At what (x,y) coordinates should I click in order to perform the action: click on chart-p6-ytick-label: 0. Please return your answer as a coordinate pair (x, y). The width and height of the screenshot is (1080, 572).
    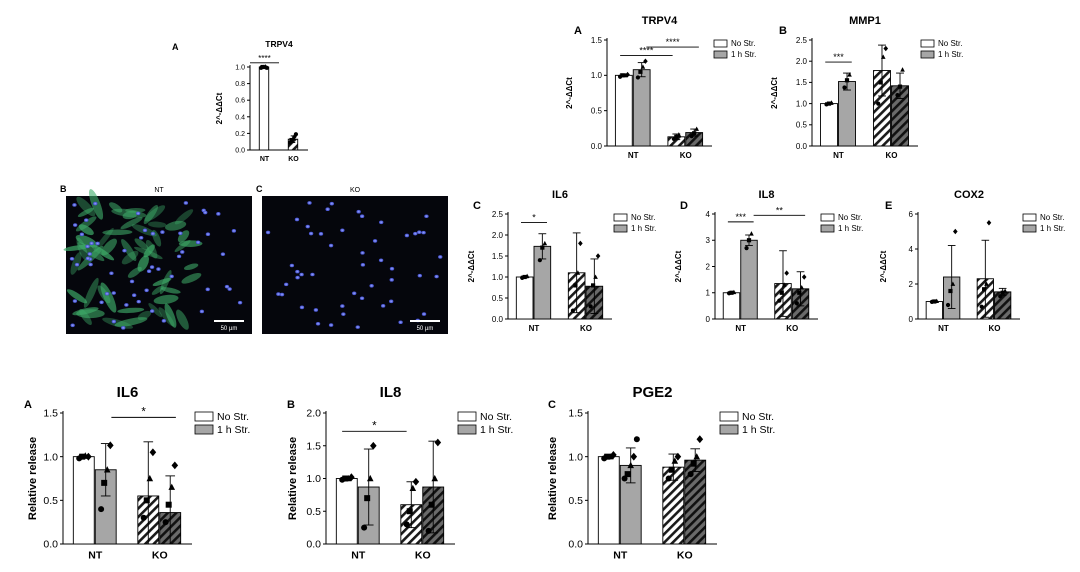
    Looking at the image, I should click on (911, 319).